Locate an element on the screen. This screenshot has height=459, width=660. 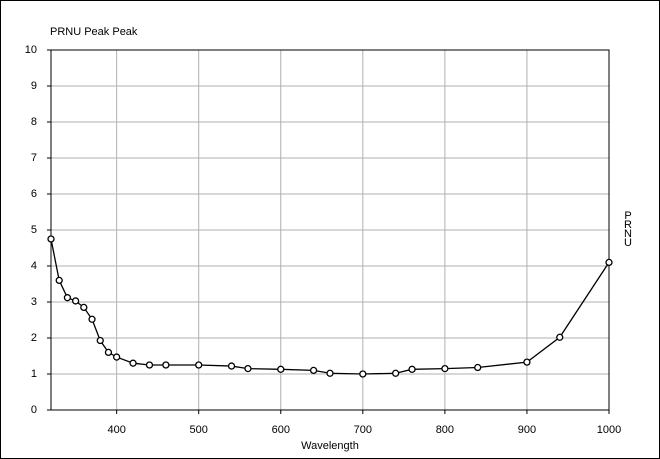
y-tick-label: 9 is located at coordinates (34, 86).